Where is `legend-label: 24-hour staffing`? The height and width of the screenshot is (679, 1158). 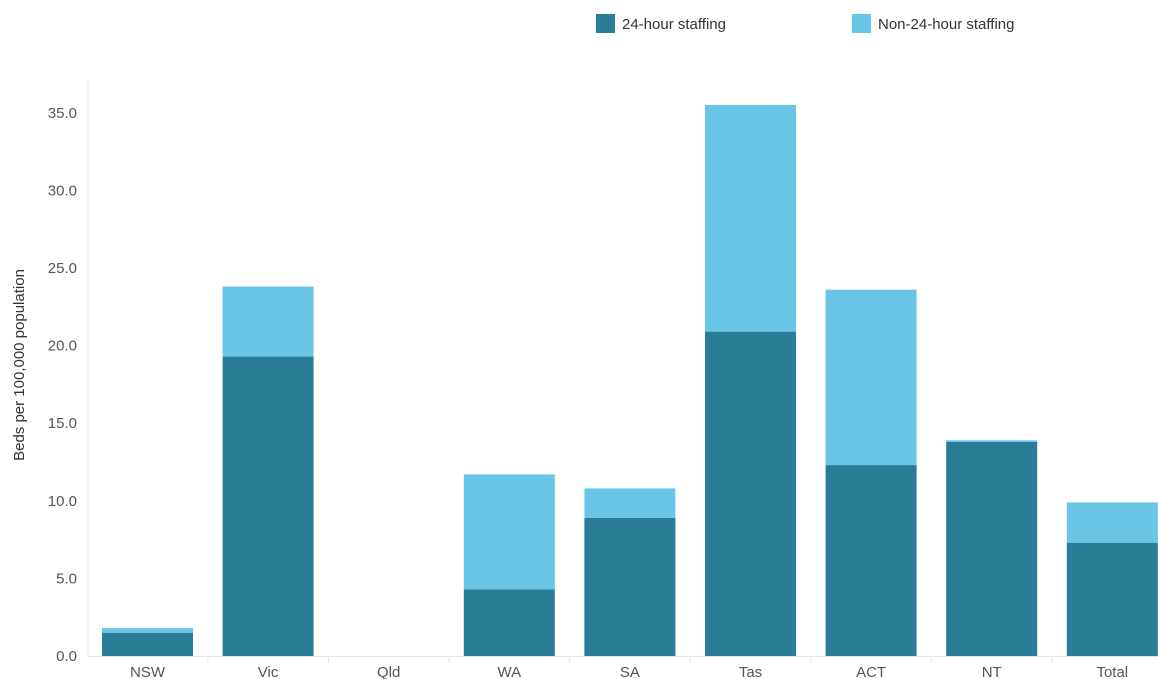
legend-label: 24-hour staffing is located at coordinates (674, 24).